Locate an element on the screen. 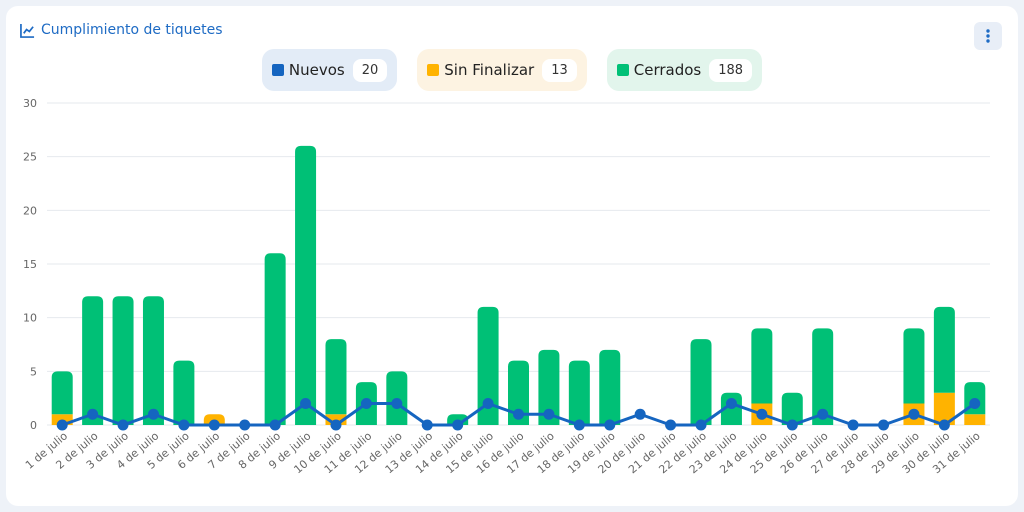 This screenshot has width=1024, height=512. legend-count: 188 is located at coordinates (731, 70).